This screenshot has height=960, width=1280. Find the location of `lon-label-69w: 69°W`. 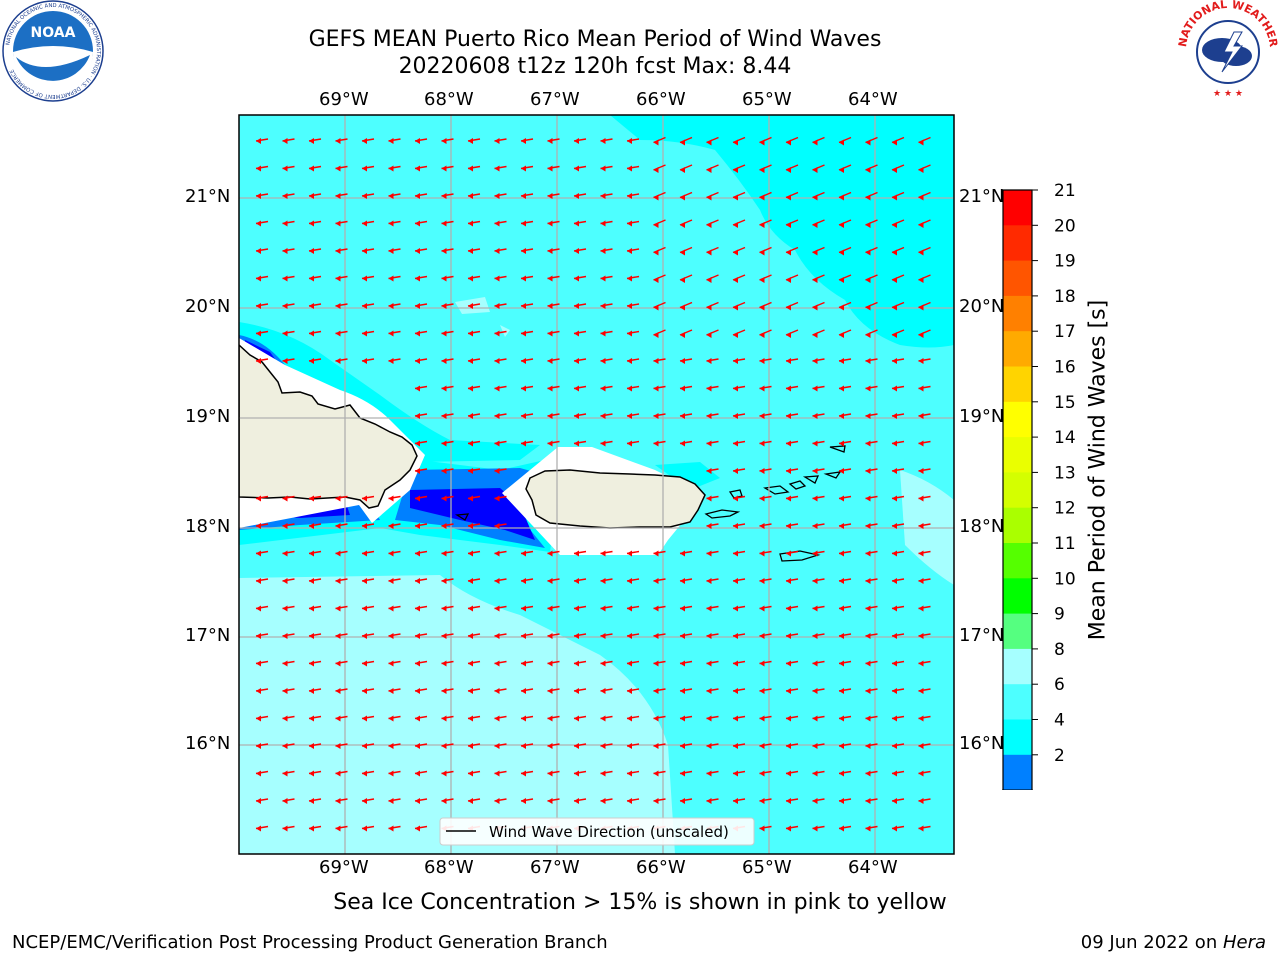

lon-label-69w: 69°W is located at coordinates (344, 99).